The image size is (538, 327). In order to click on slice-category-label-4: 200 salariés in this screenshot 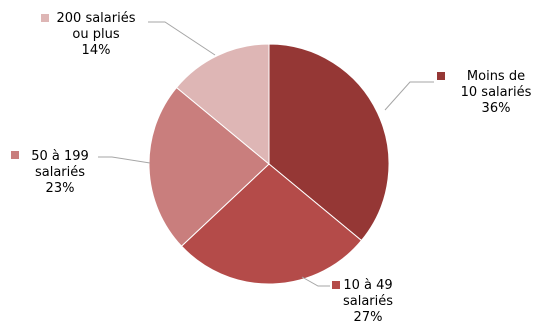, I will do `click(96, 18)`.